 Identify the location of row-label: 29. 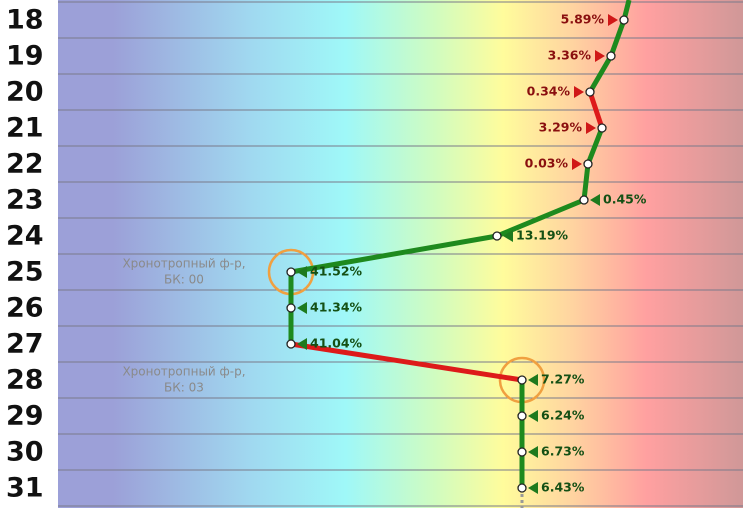
(25, 416).